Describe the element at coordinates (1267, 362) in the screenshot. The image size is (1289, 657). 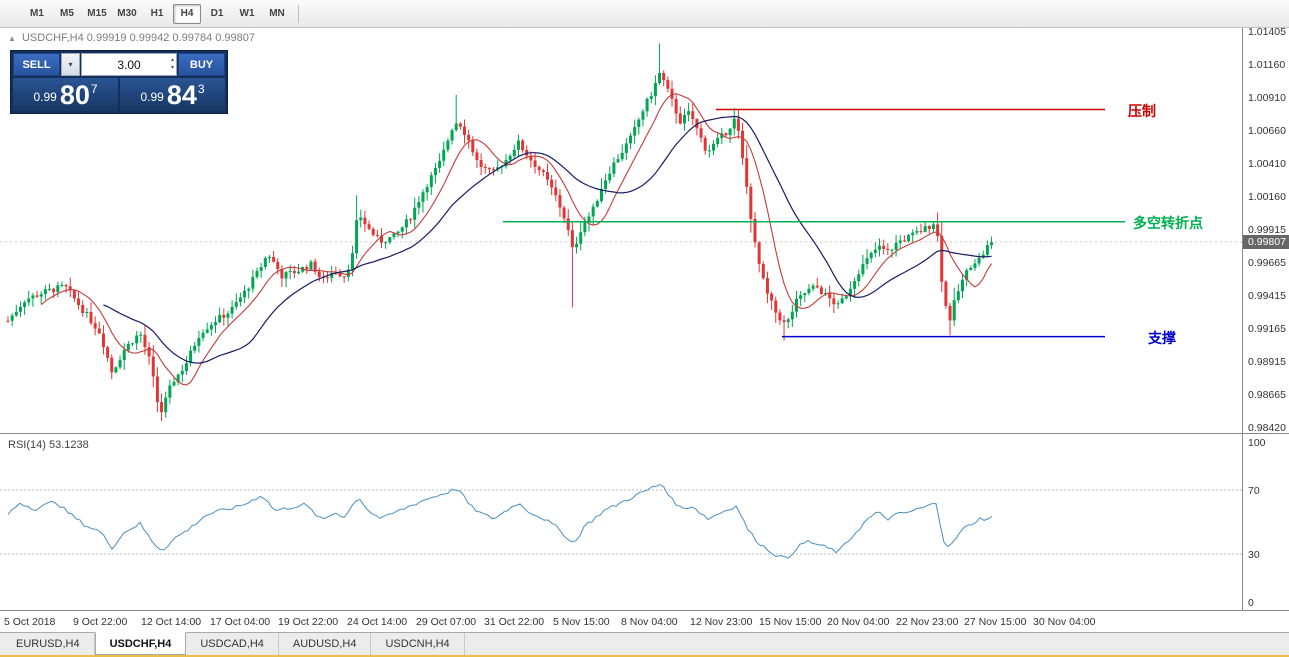
I see `price-tick: 0.98915` at that location.